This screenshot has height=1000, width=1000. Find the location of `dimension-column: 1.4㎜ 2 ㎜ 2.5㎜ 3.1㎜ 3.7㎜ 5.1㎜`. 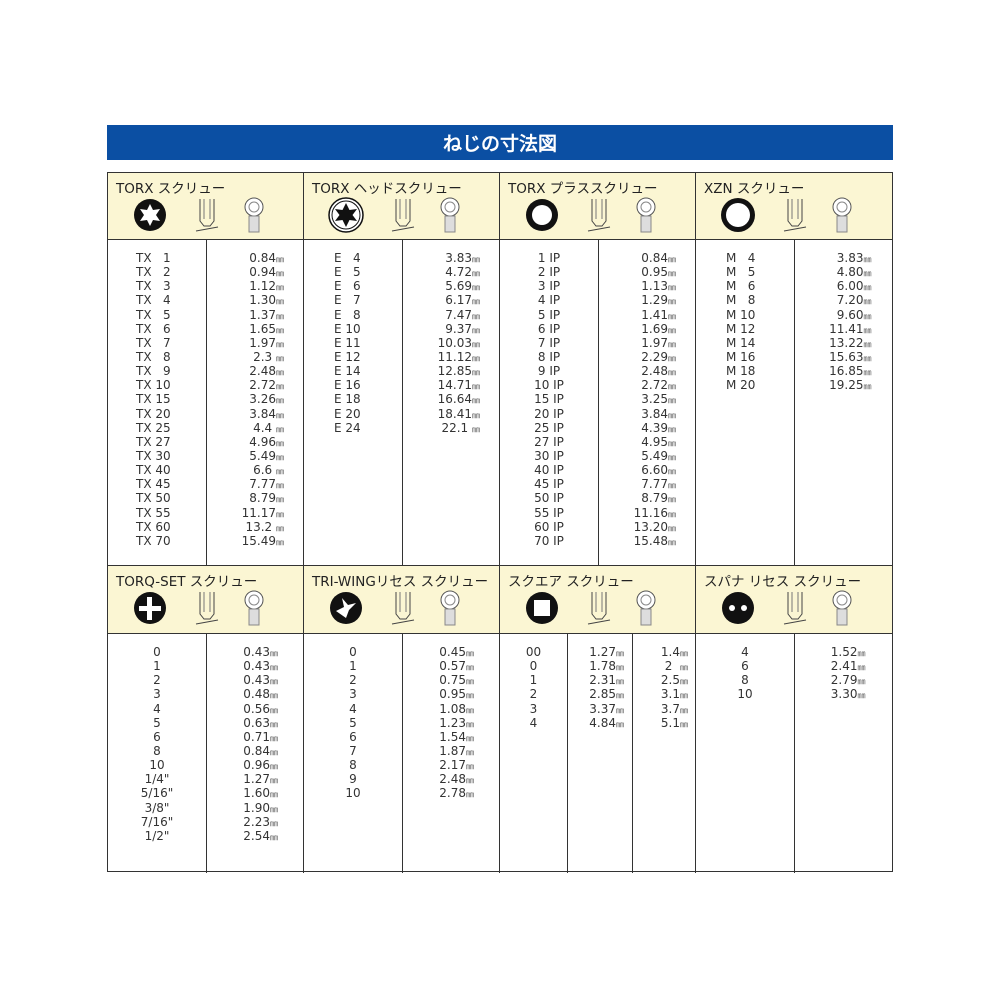

dimension-column: 1.4㎜ 2 ㎜ 2.5㎜ 3.1㎜ 3.7㎜ 5.1㎜ is located at coordinates (664, 753).